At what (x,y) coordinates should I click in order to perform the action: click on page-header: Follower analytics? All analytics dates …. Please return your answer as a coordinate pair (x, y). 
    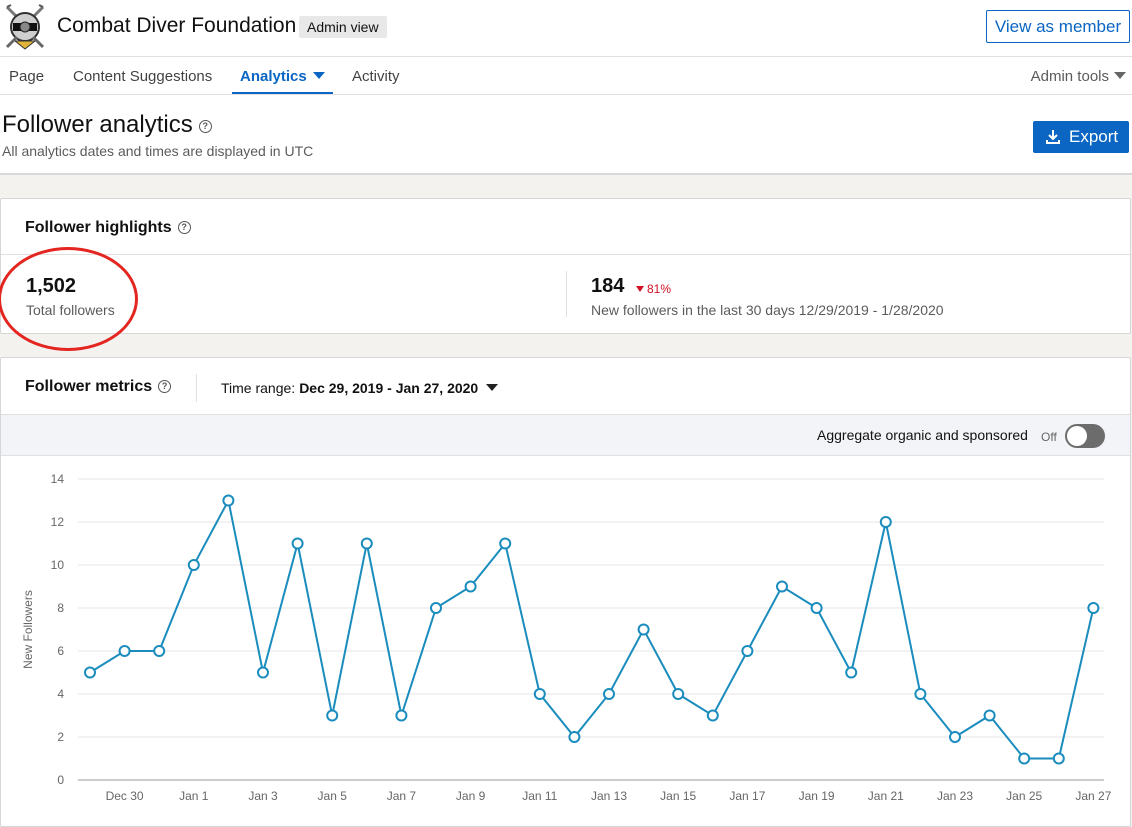
    Looking at the image, I should click on (566, 135).